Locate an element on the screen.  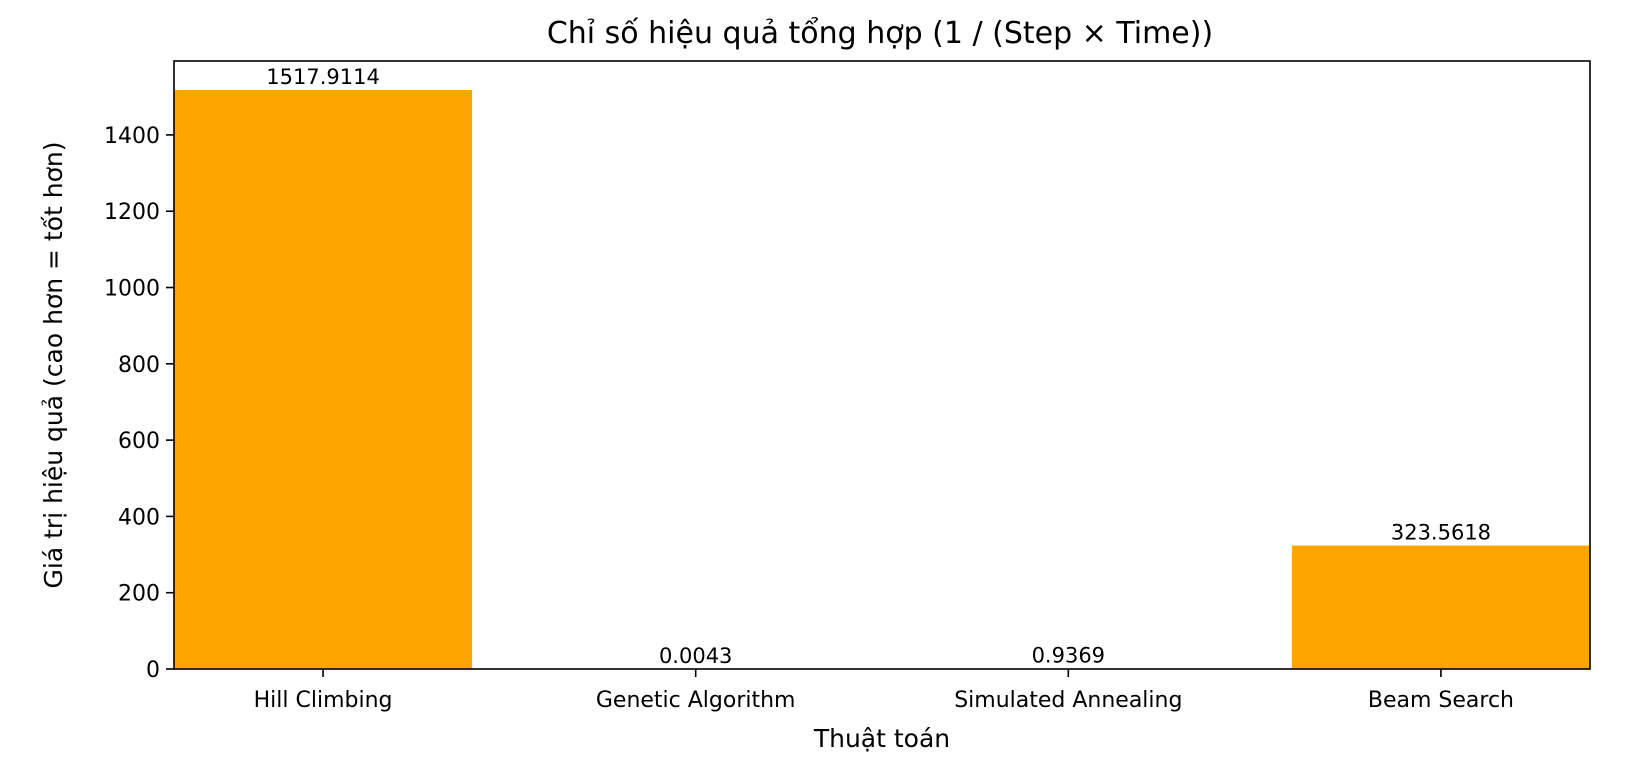
y-tick-label-600: 600 is located at coordinates (139, 441).